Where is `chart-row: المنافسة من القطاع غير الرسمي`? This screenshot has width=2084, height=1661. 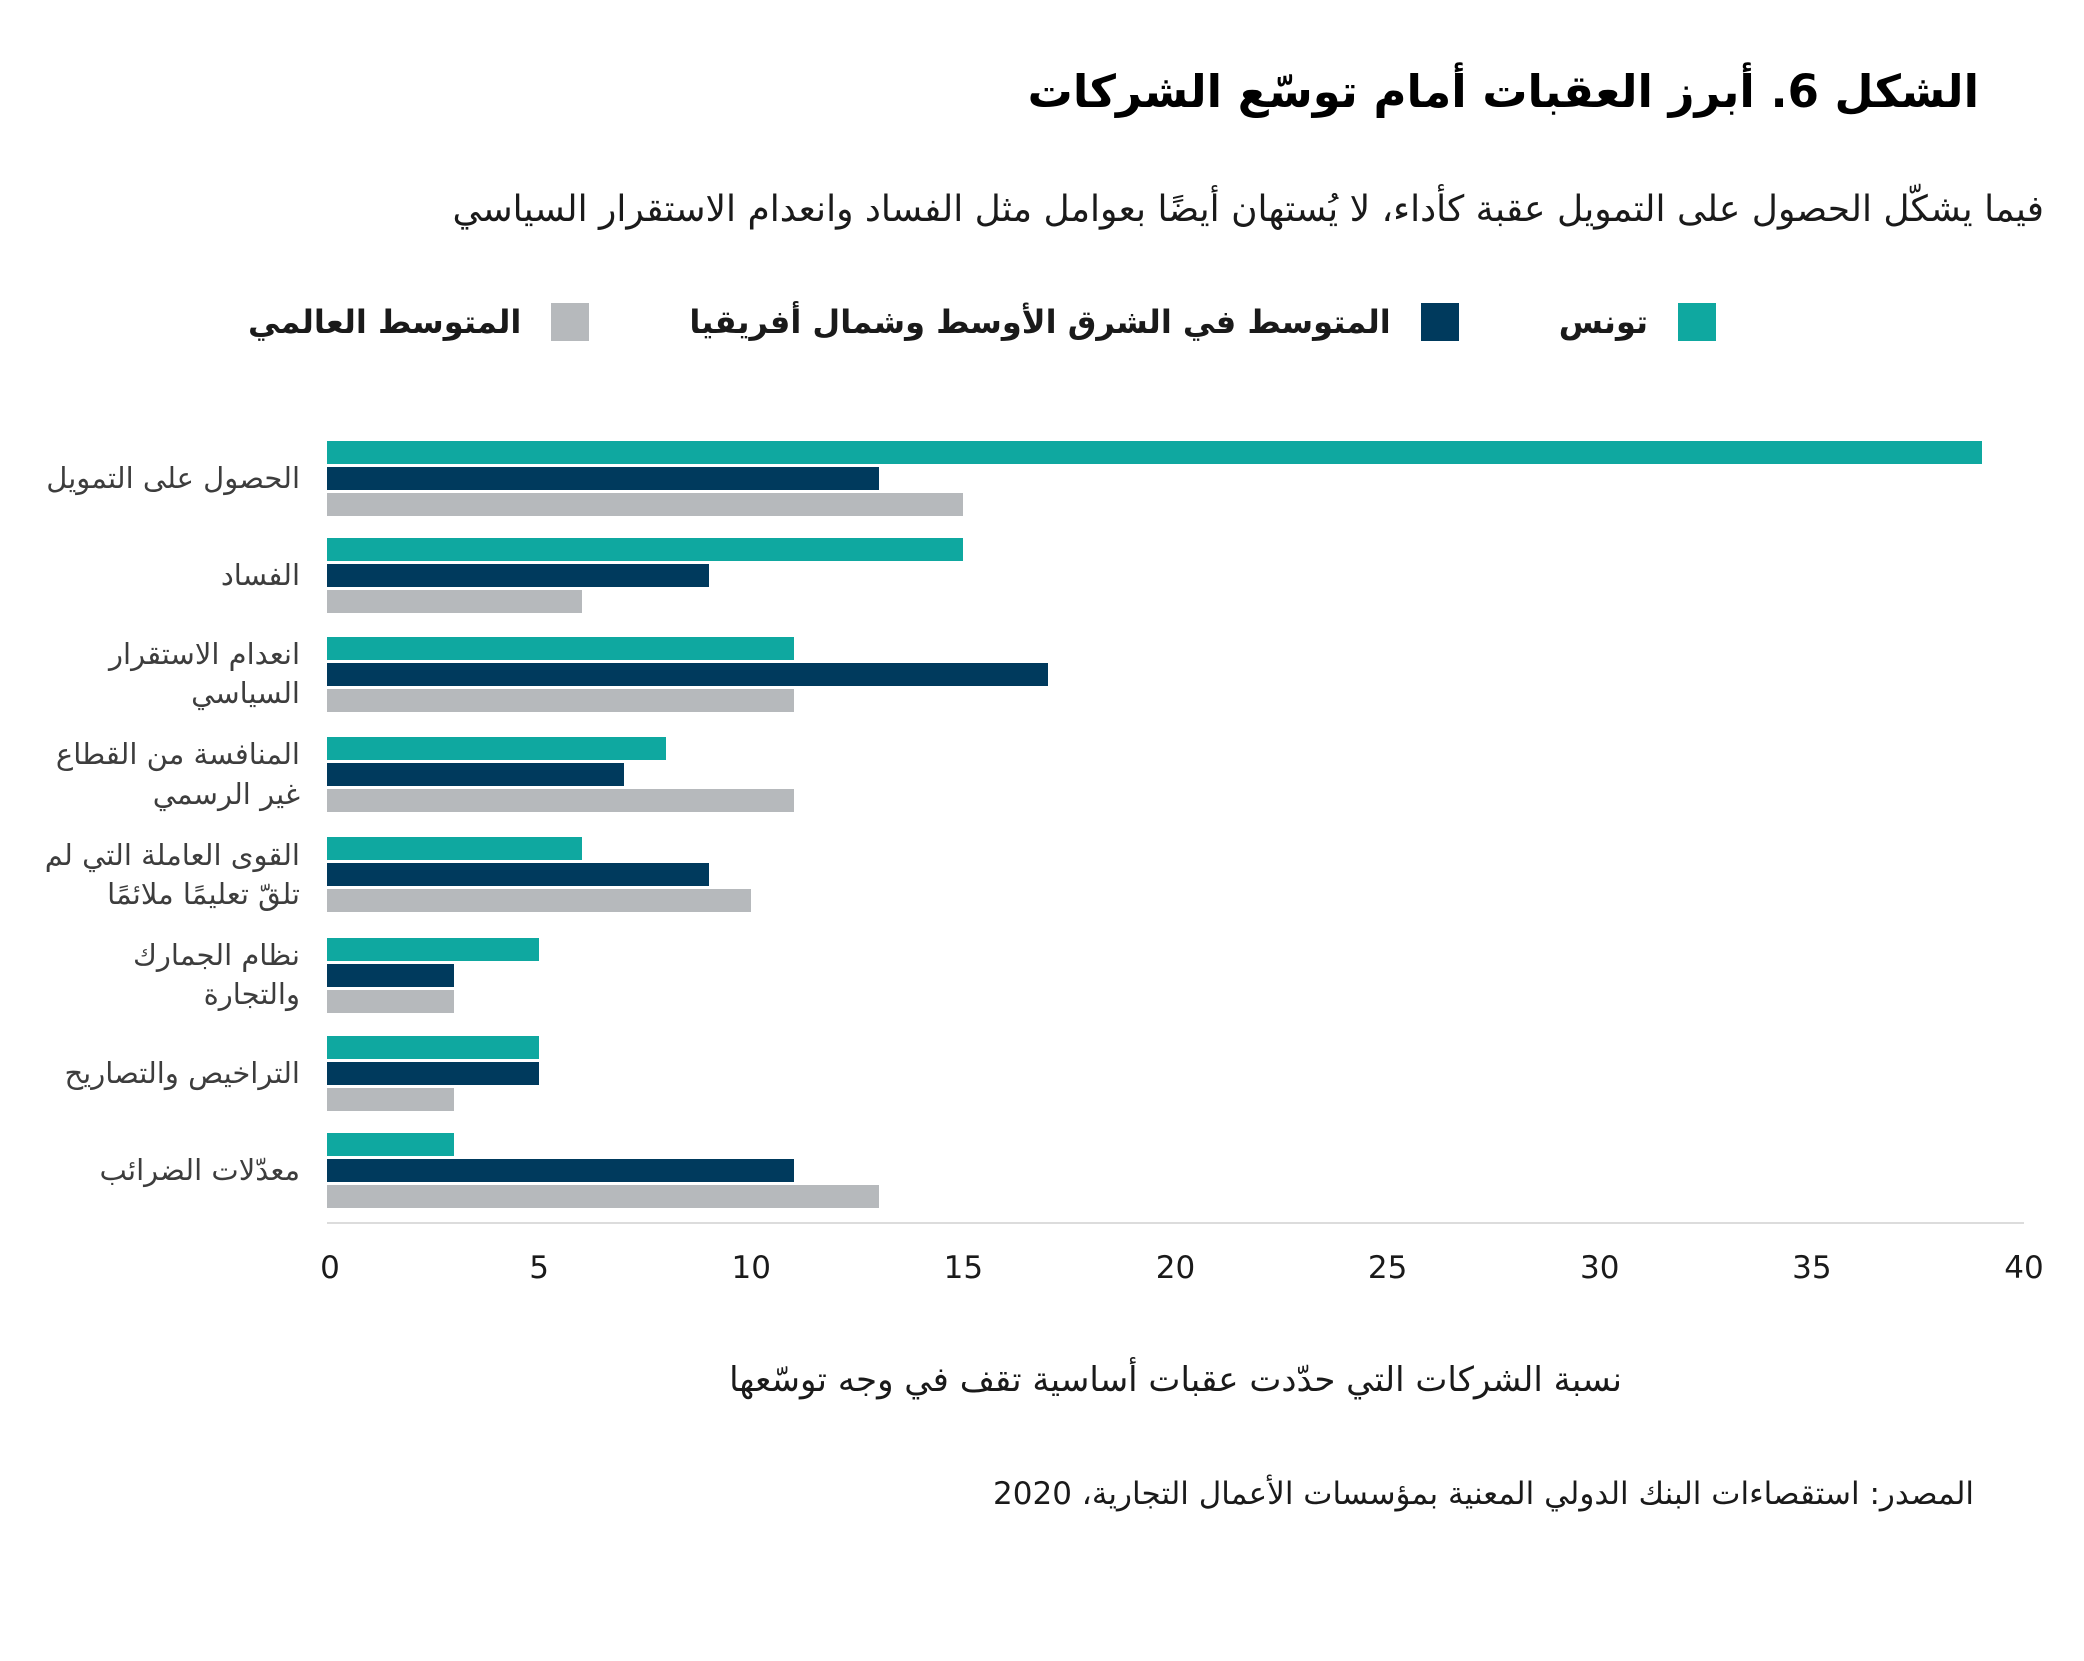
chart-row: المنافسة من القطاع غير الرسمي is located at coordinates (1032, 774).